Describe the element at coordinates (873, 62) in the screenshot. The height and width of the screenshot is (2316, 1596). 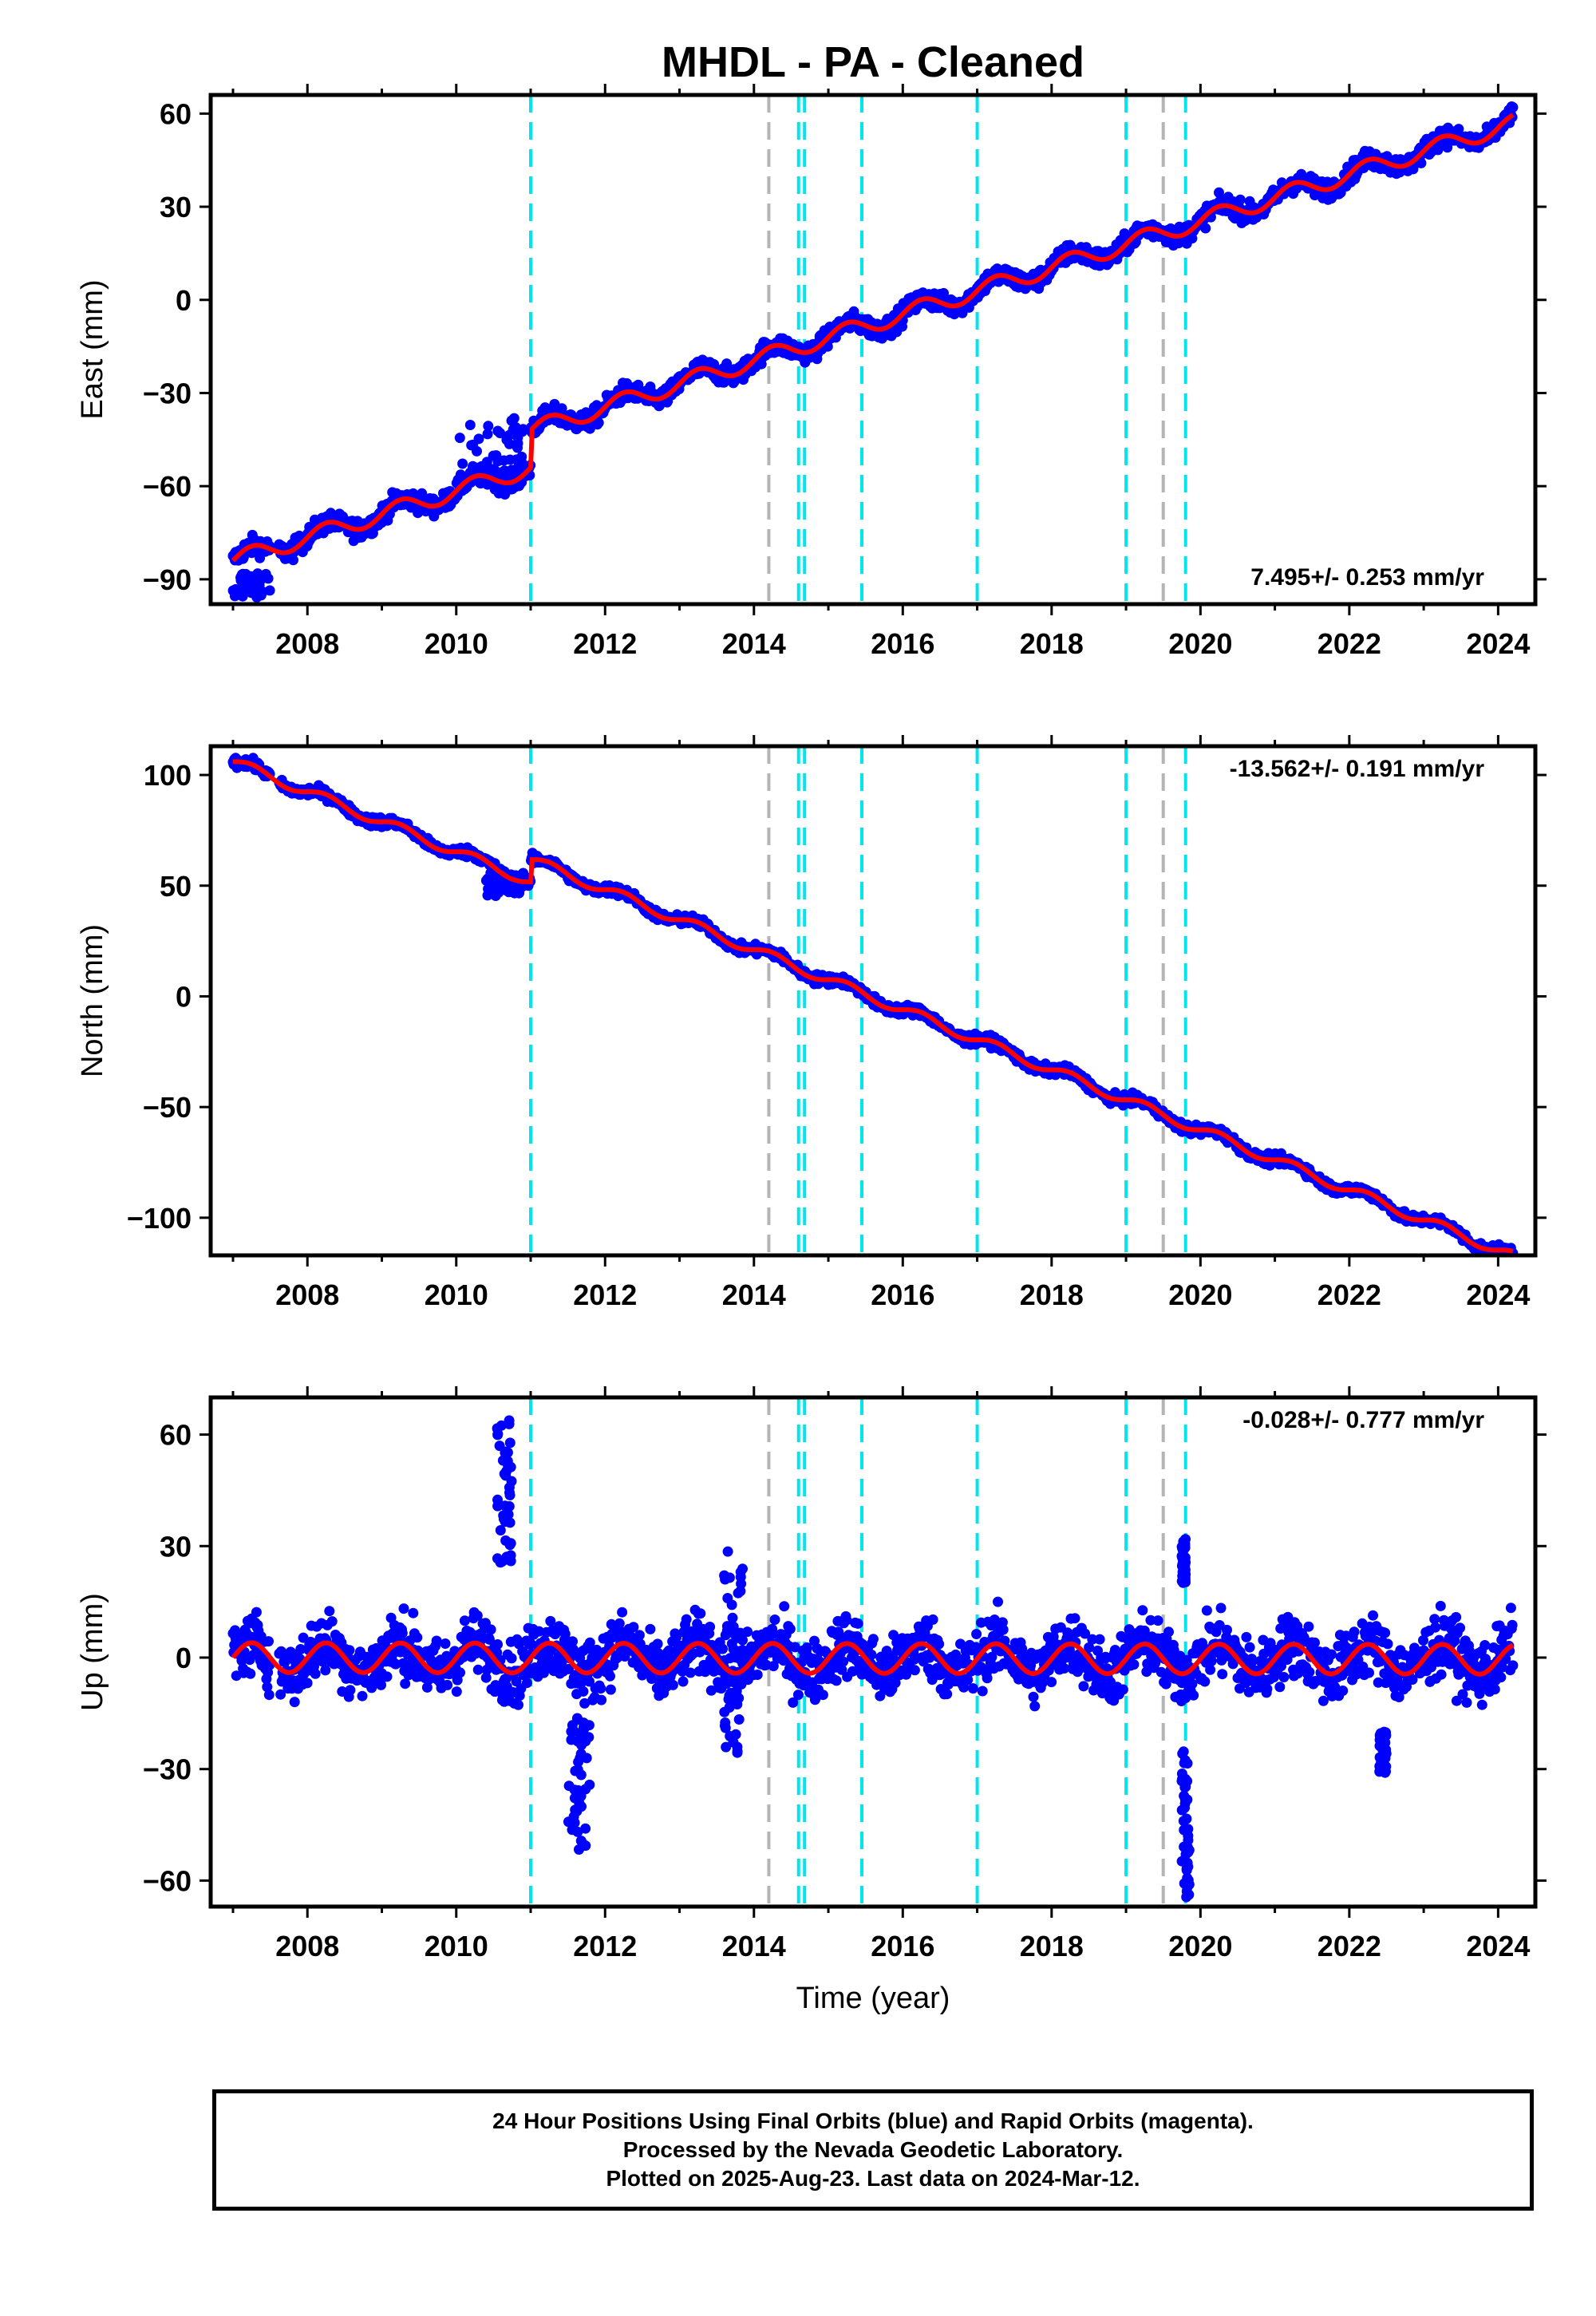
I see `chart-title: MHDL - PA - Cleaned` at that location.